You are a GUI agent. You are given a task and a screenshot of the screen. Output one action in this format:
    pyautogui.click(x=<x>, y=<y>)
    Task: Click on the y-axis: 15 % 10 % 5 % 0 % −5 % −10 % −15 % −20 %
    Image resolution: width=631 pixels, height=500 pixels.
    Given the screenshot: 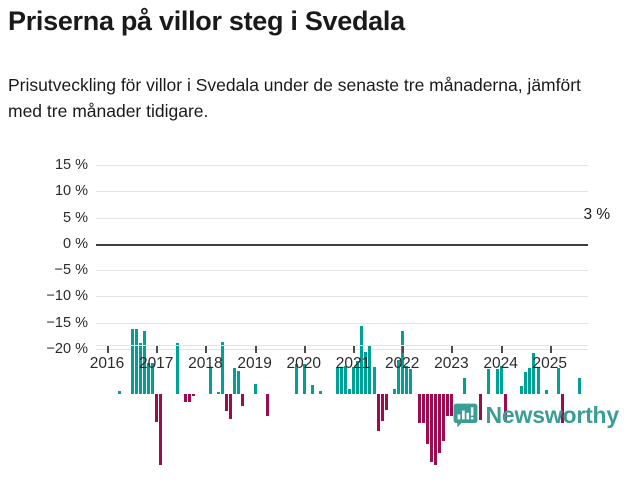 What is the action you would take?
    pyautogui.click(x=44, y=270)
    